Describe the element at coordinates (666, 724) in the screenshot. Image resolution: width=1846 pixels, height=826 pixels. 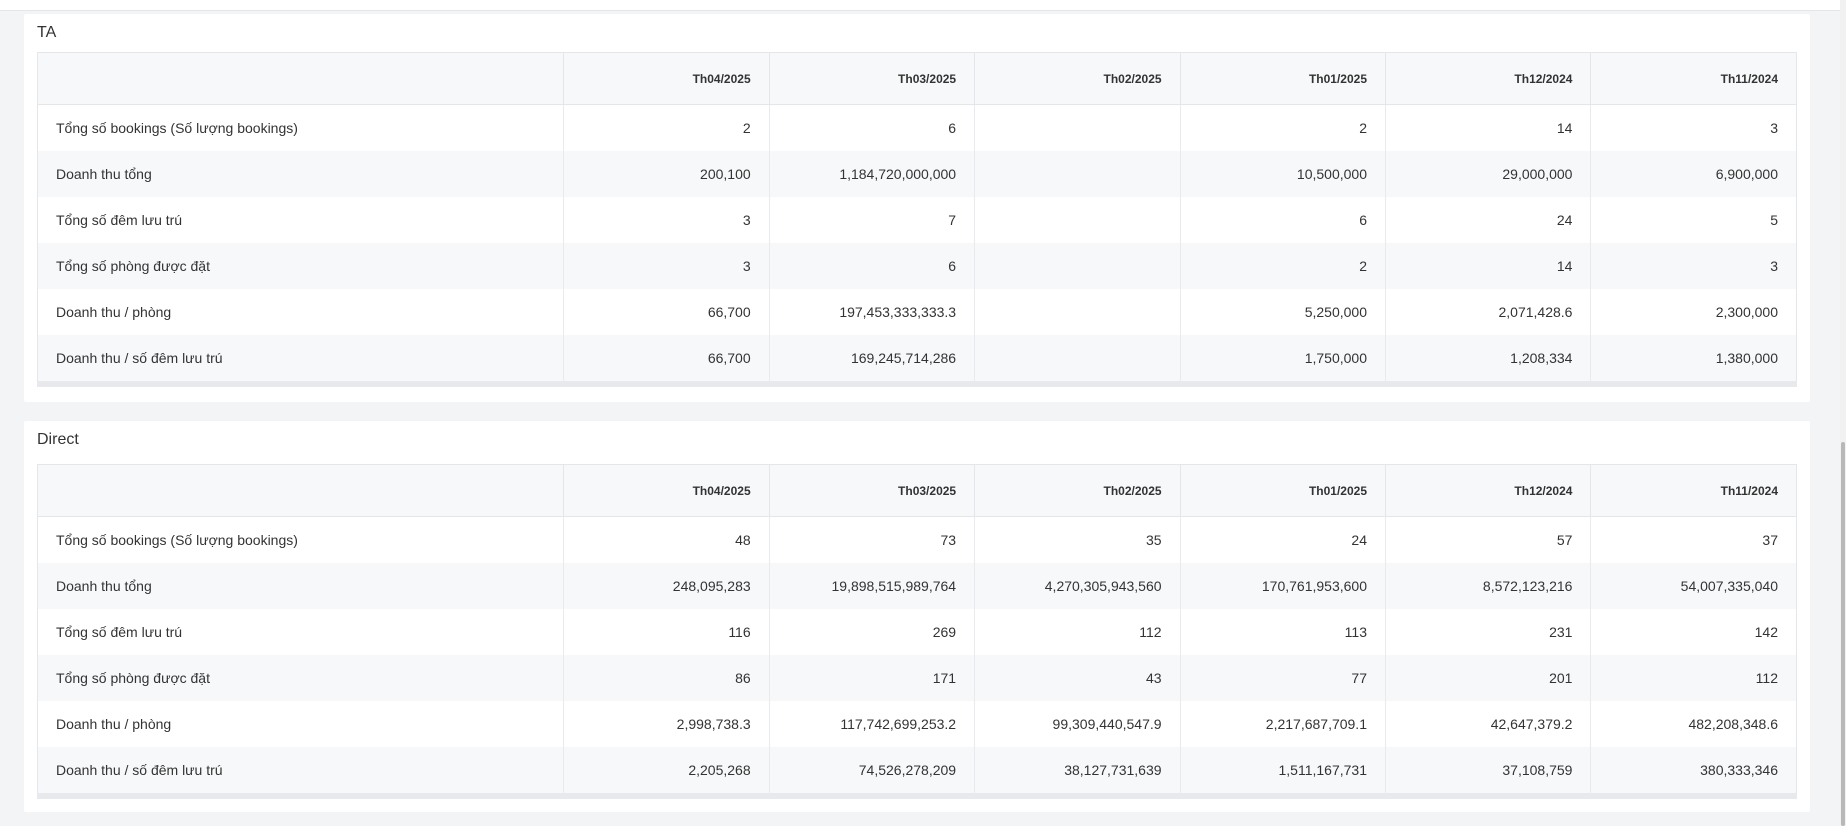
I see `table-cell: 2,998,738.3` at that location.